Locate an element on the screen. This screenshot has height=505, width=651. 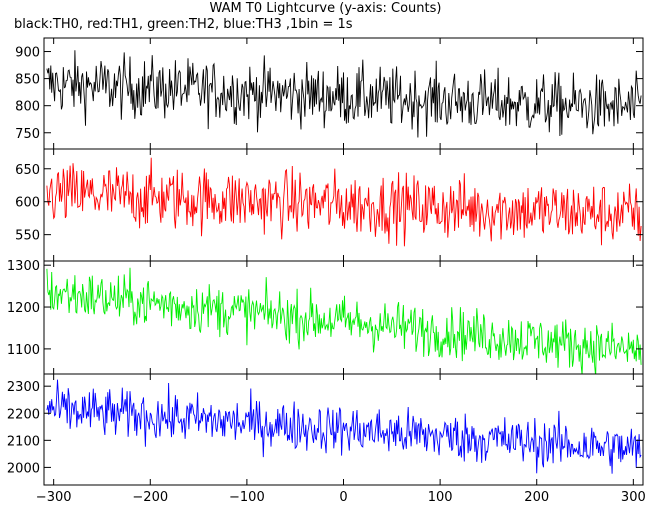
x-tick-label: 200 is located at coordinates (536, 497).